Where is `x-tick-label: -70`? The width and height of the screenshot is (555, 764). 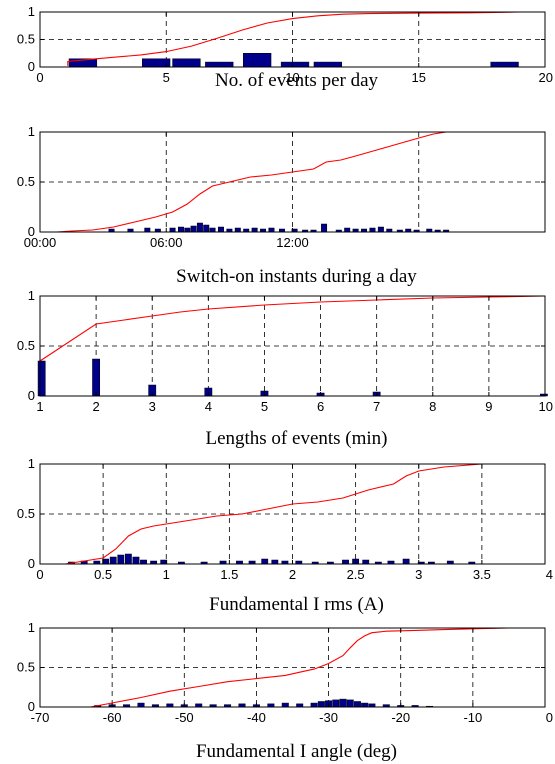 x-tick-label: -70 is located at coordinates (40, 717).